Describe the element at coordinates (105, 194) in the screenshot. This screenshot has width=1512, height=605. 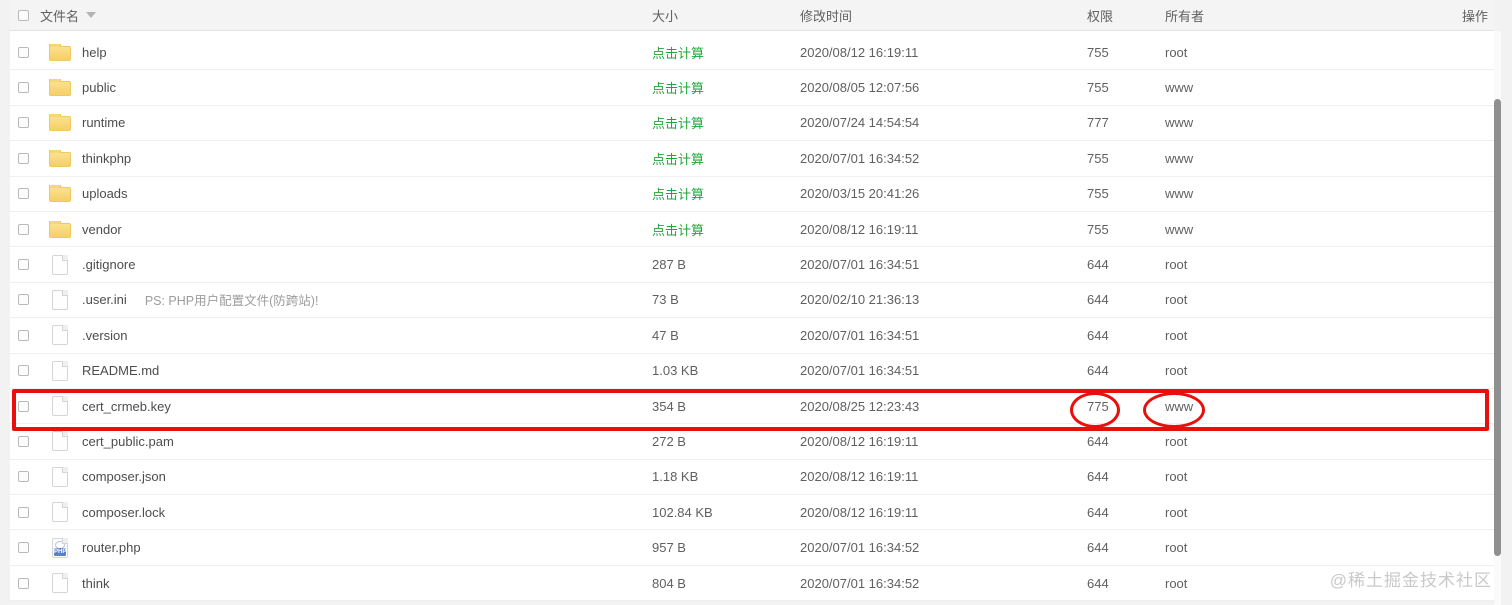
I see `file-name: uploads` at that location.